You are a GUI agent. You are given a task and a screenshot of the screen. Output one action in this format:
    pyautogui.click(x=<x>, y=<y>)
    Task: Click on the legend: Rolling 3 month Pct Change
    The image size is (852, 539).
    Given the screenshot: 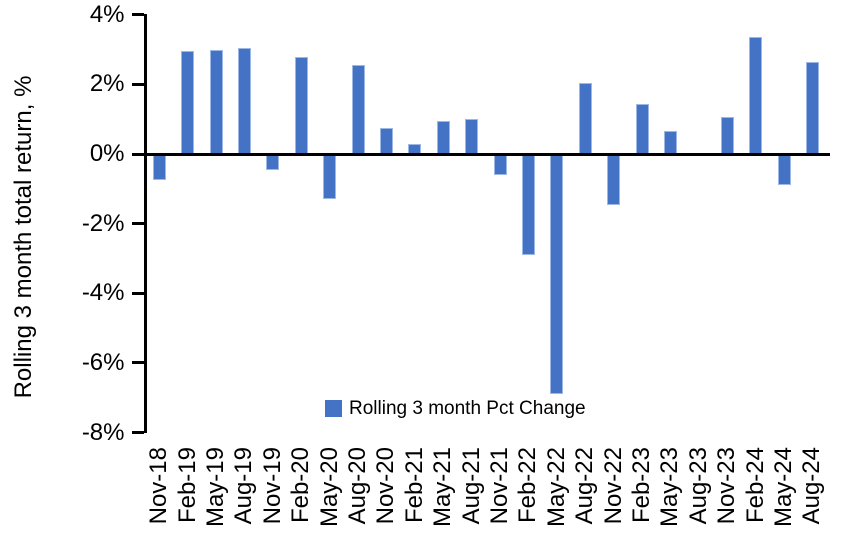 What is the action you would take?
    pyautogui.click(x=455, y=408)
    